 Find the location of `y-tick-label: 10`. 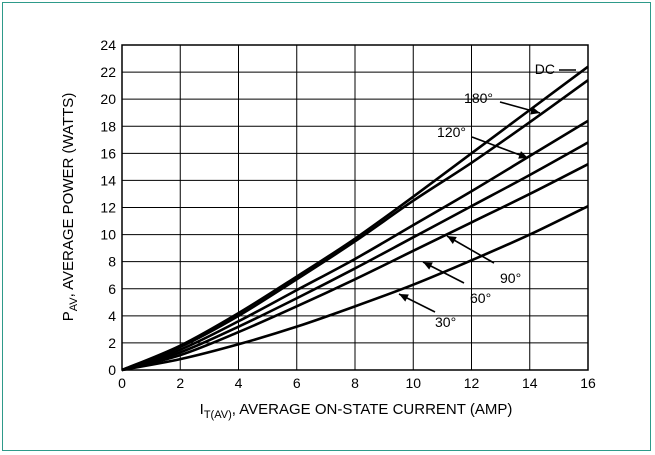

y-tick-label: 10 is located at coordinates (108, 235).